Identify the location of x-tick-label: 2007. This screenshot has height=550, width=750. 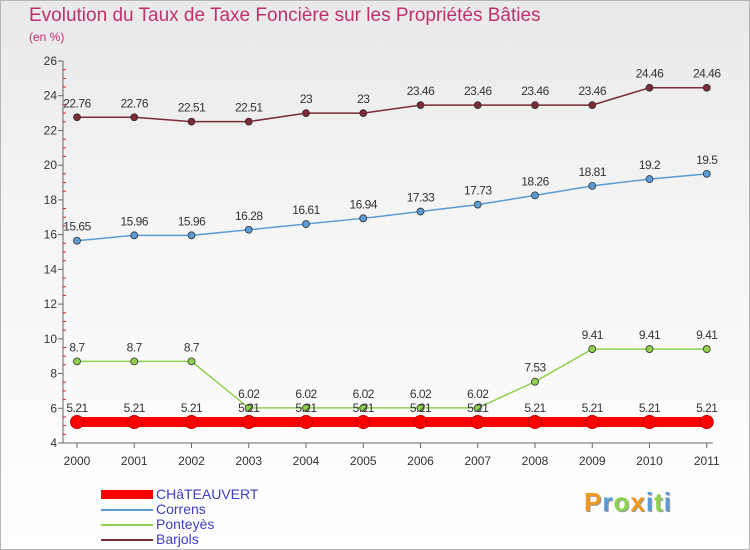
(477, 461).